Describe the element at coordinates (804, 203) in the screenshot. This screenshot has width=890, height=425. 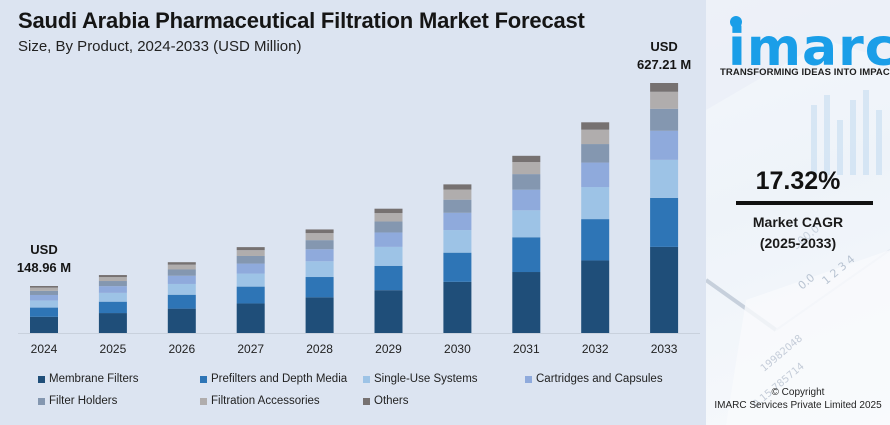
I see `cagr-divider` at that location.